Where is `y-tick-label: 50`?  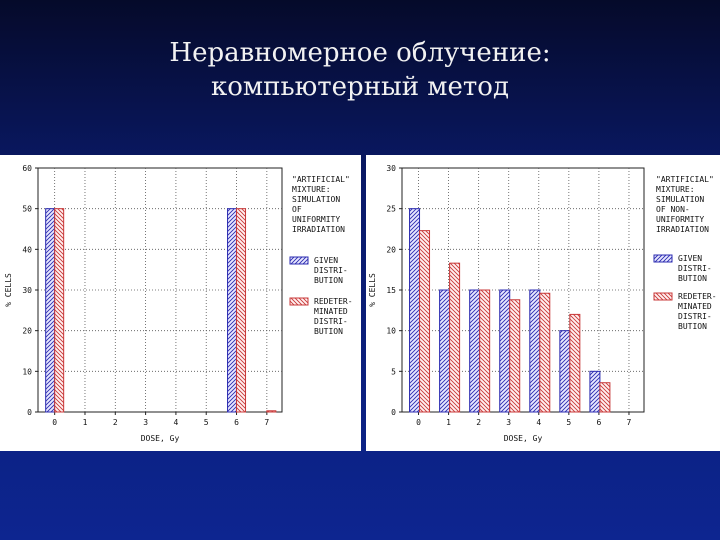 y-tick-label: 50 is located at coordinates (27, 209).